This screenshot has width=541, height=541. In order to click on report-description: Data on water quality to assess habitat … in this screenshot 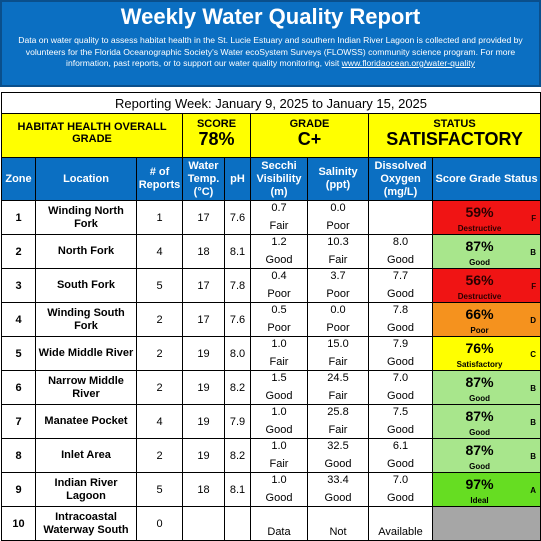, I will do `click(270, 50)`.